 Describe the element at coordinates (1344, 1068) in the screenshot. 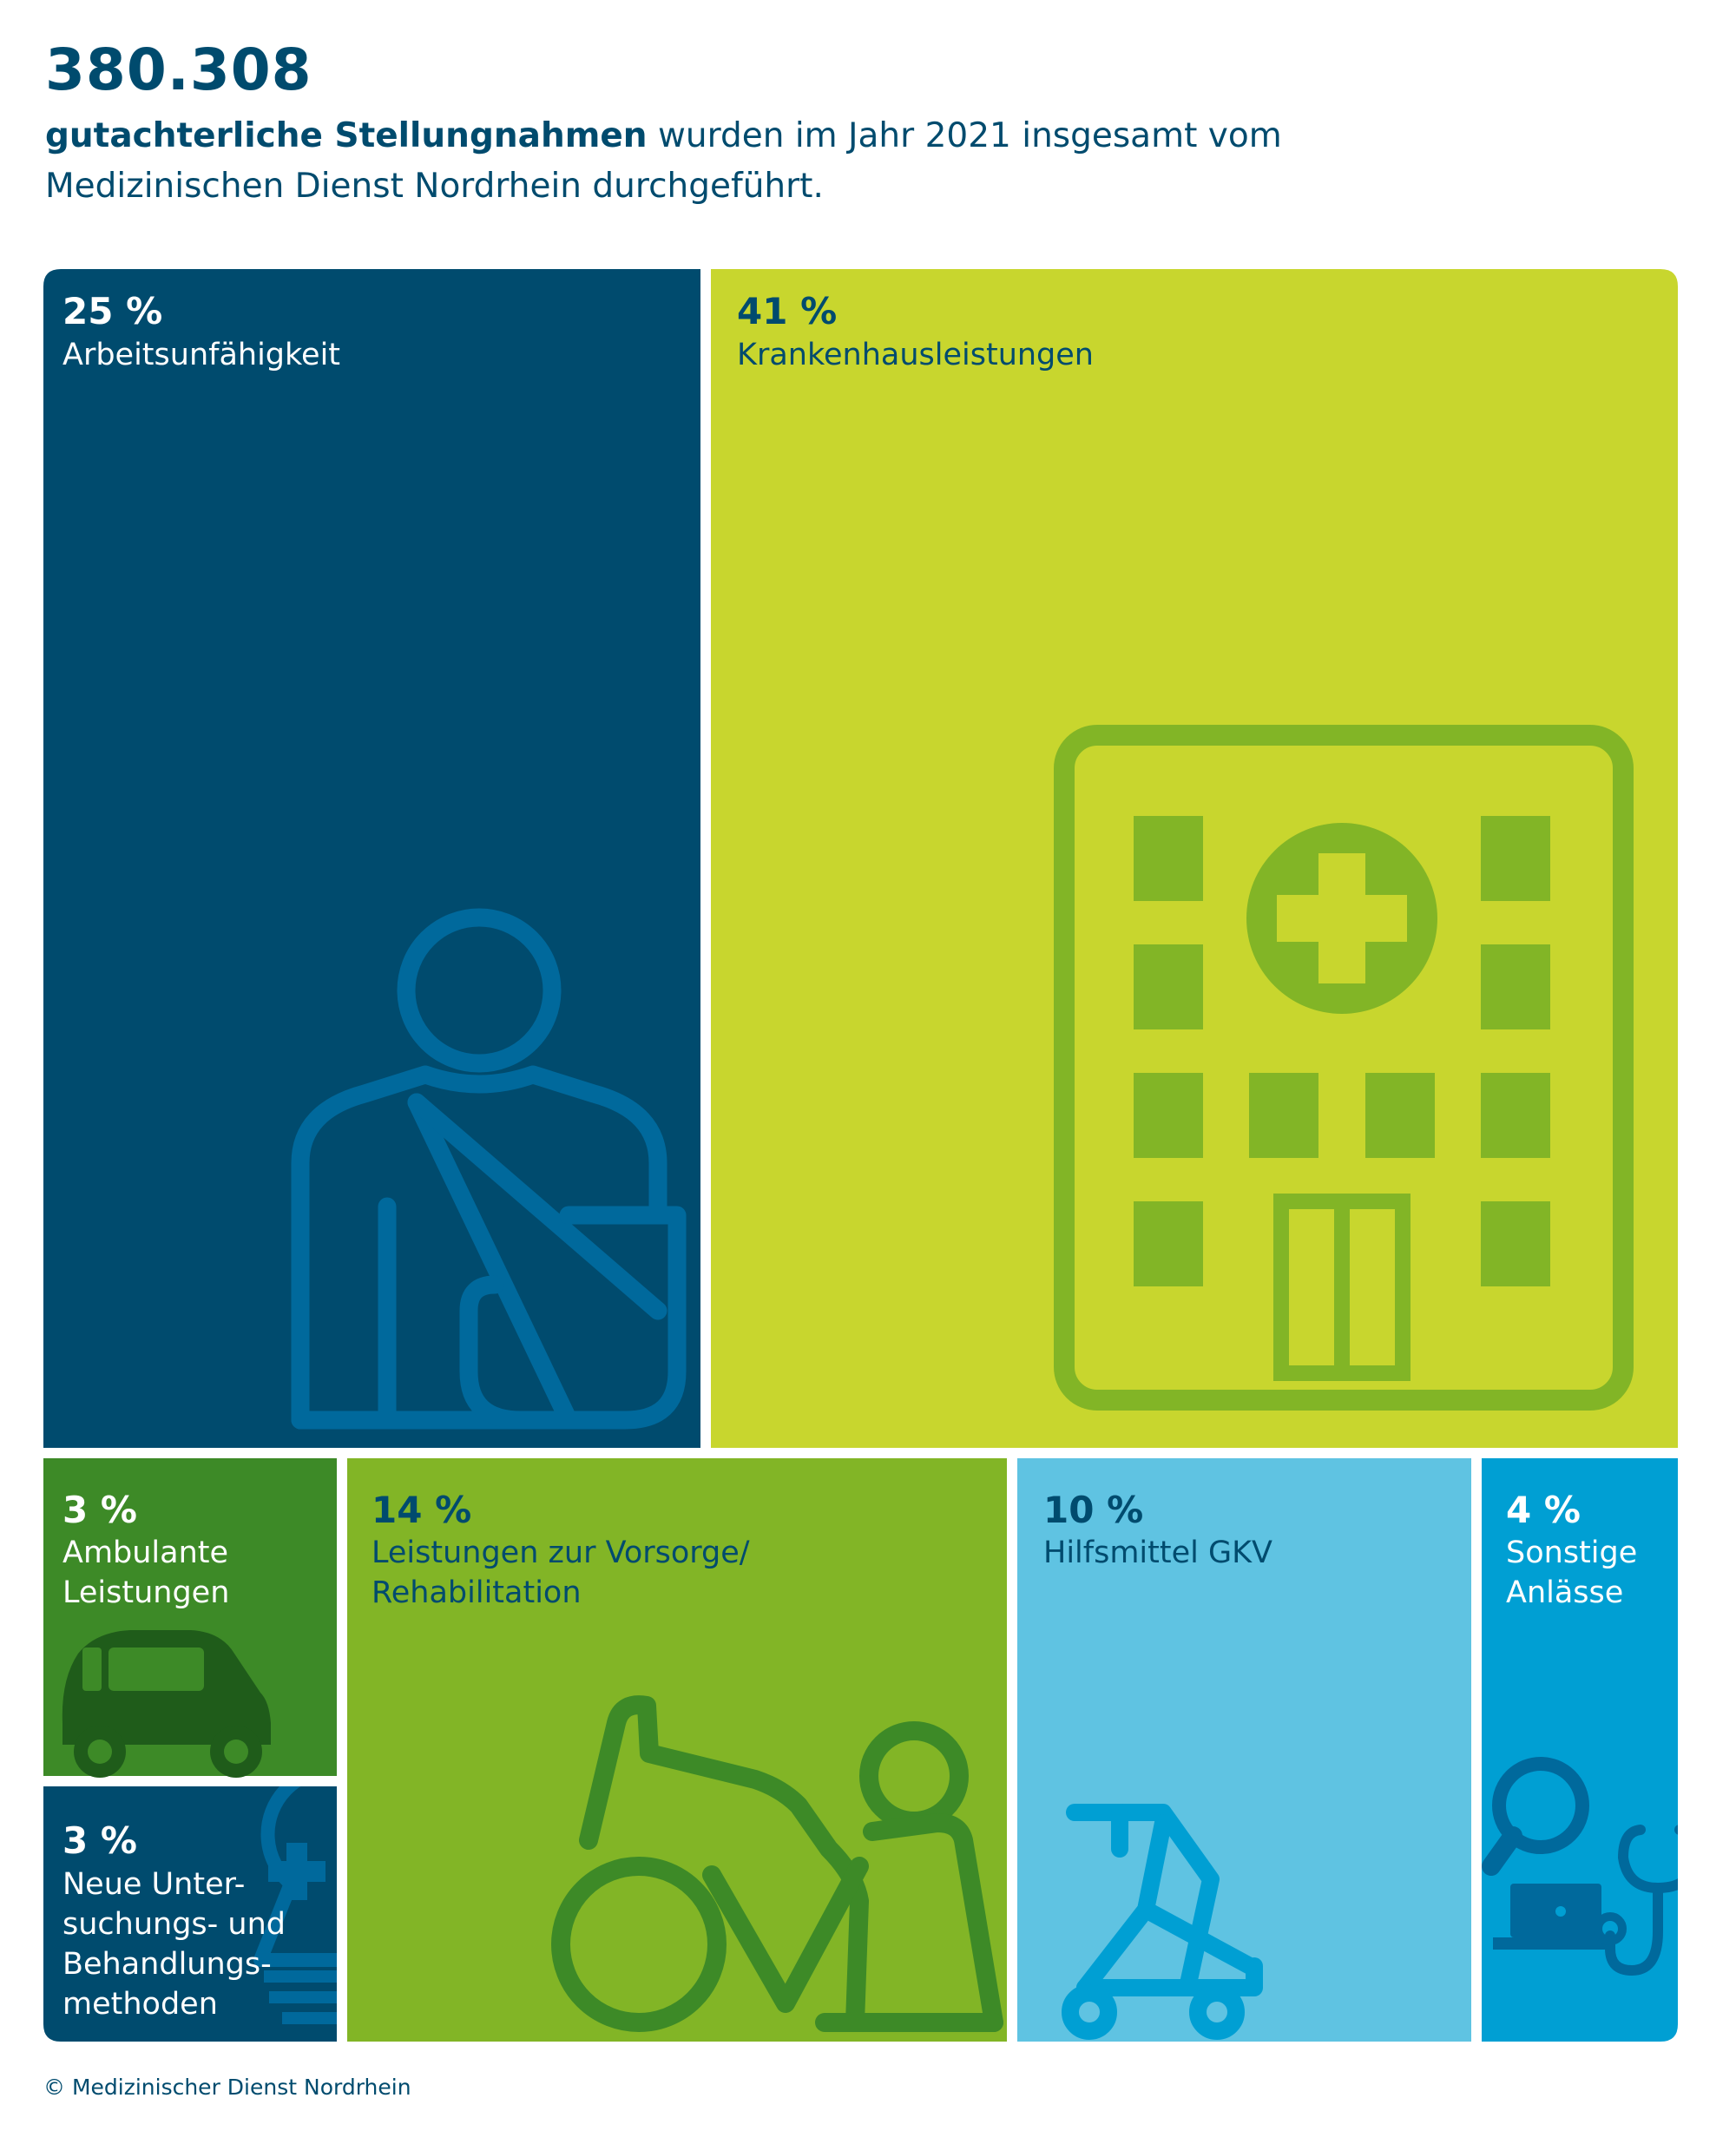

I see `hospital-building-icon` at that location.